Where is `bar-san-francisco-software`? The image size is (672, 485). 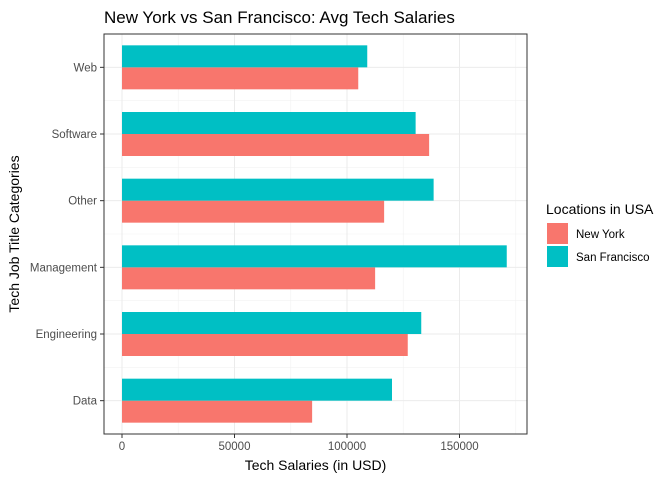 bar-san-francisco-software is located at coordinates (269, 123).